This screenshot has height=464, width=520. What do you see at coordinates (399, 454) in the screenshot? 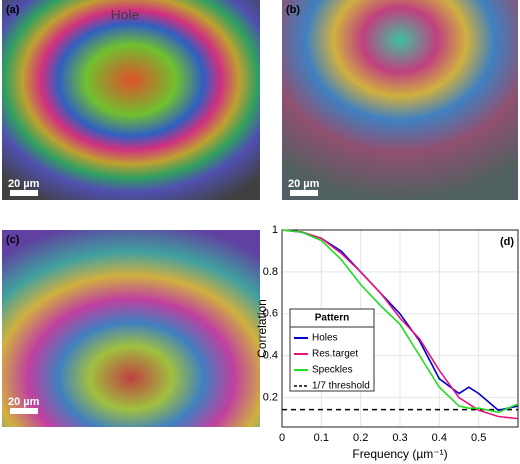
I see `x-axis-label: Frequency (µm⁻¹)` at bounding box center [399, 454].